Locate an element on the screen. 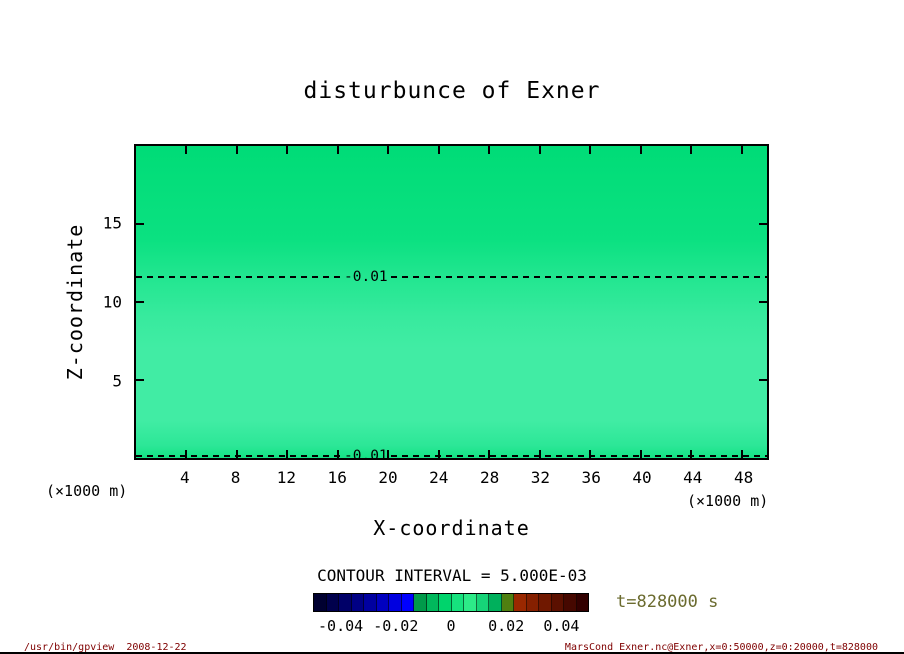 The width and height of the screenshot is (904, 654). x-tick-label: 24 is located at coordinates (439, 477).